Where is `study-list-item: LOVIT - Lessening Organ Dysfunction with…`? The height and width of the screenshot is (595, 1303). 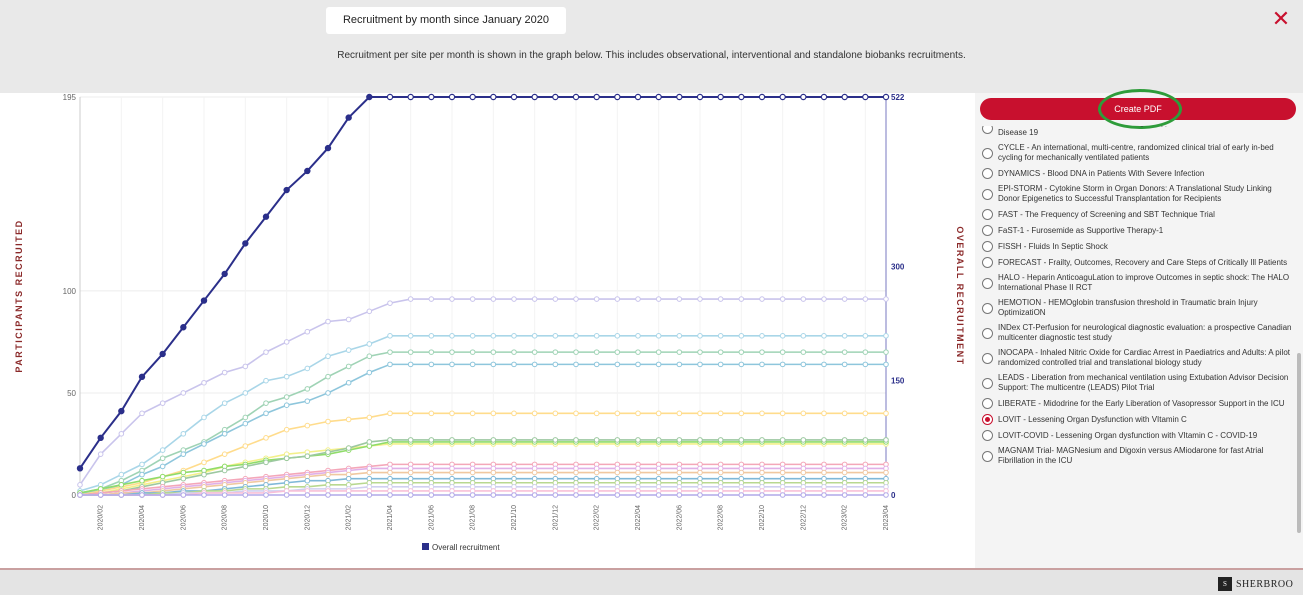 study-list-item: LOVIT - Lessening Organ Dysfunction with… is located at coordinates (1136, 420).